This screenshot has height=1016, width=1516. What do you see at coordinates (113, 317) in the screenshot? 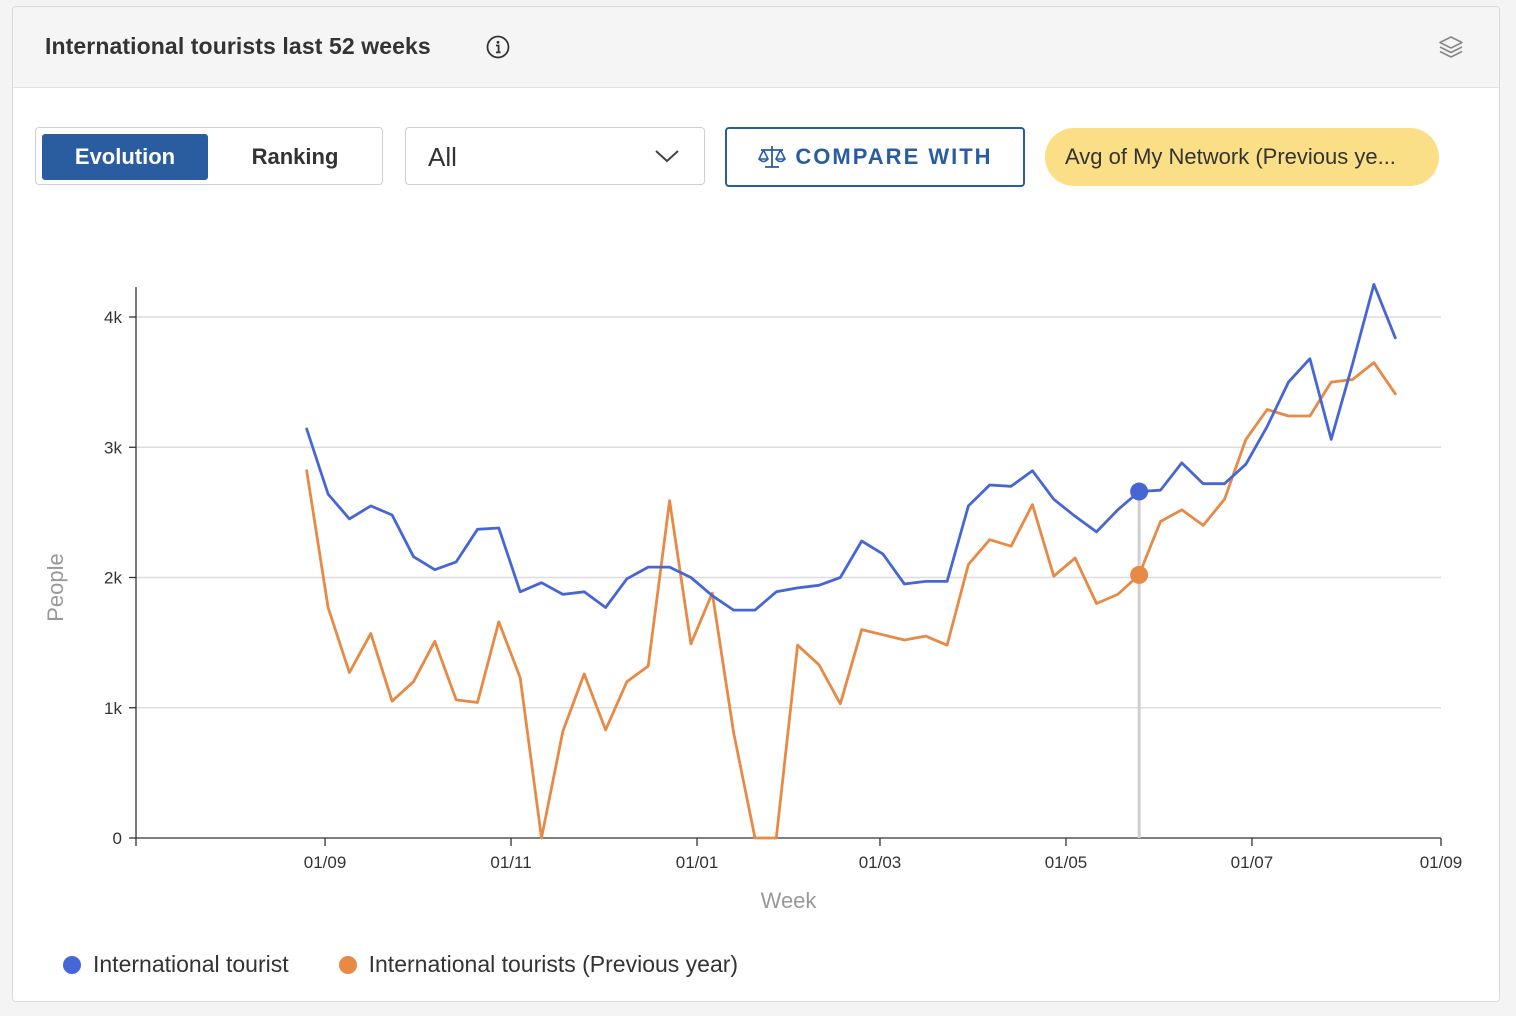
I see `y-tick-label: 4k` at bounding box center [113, 317].